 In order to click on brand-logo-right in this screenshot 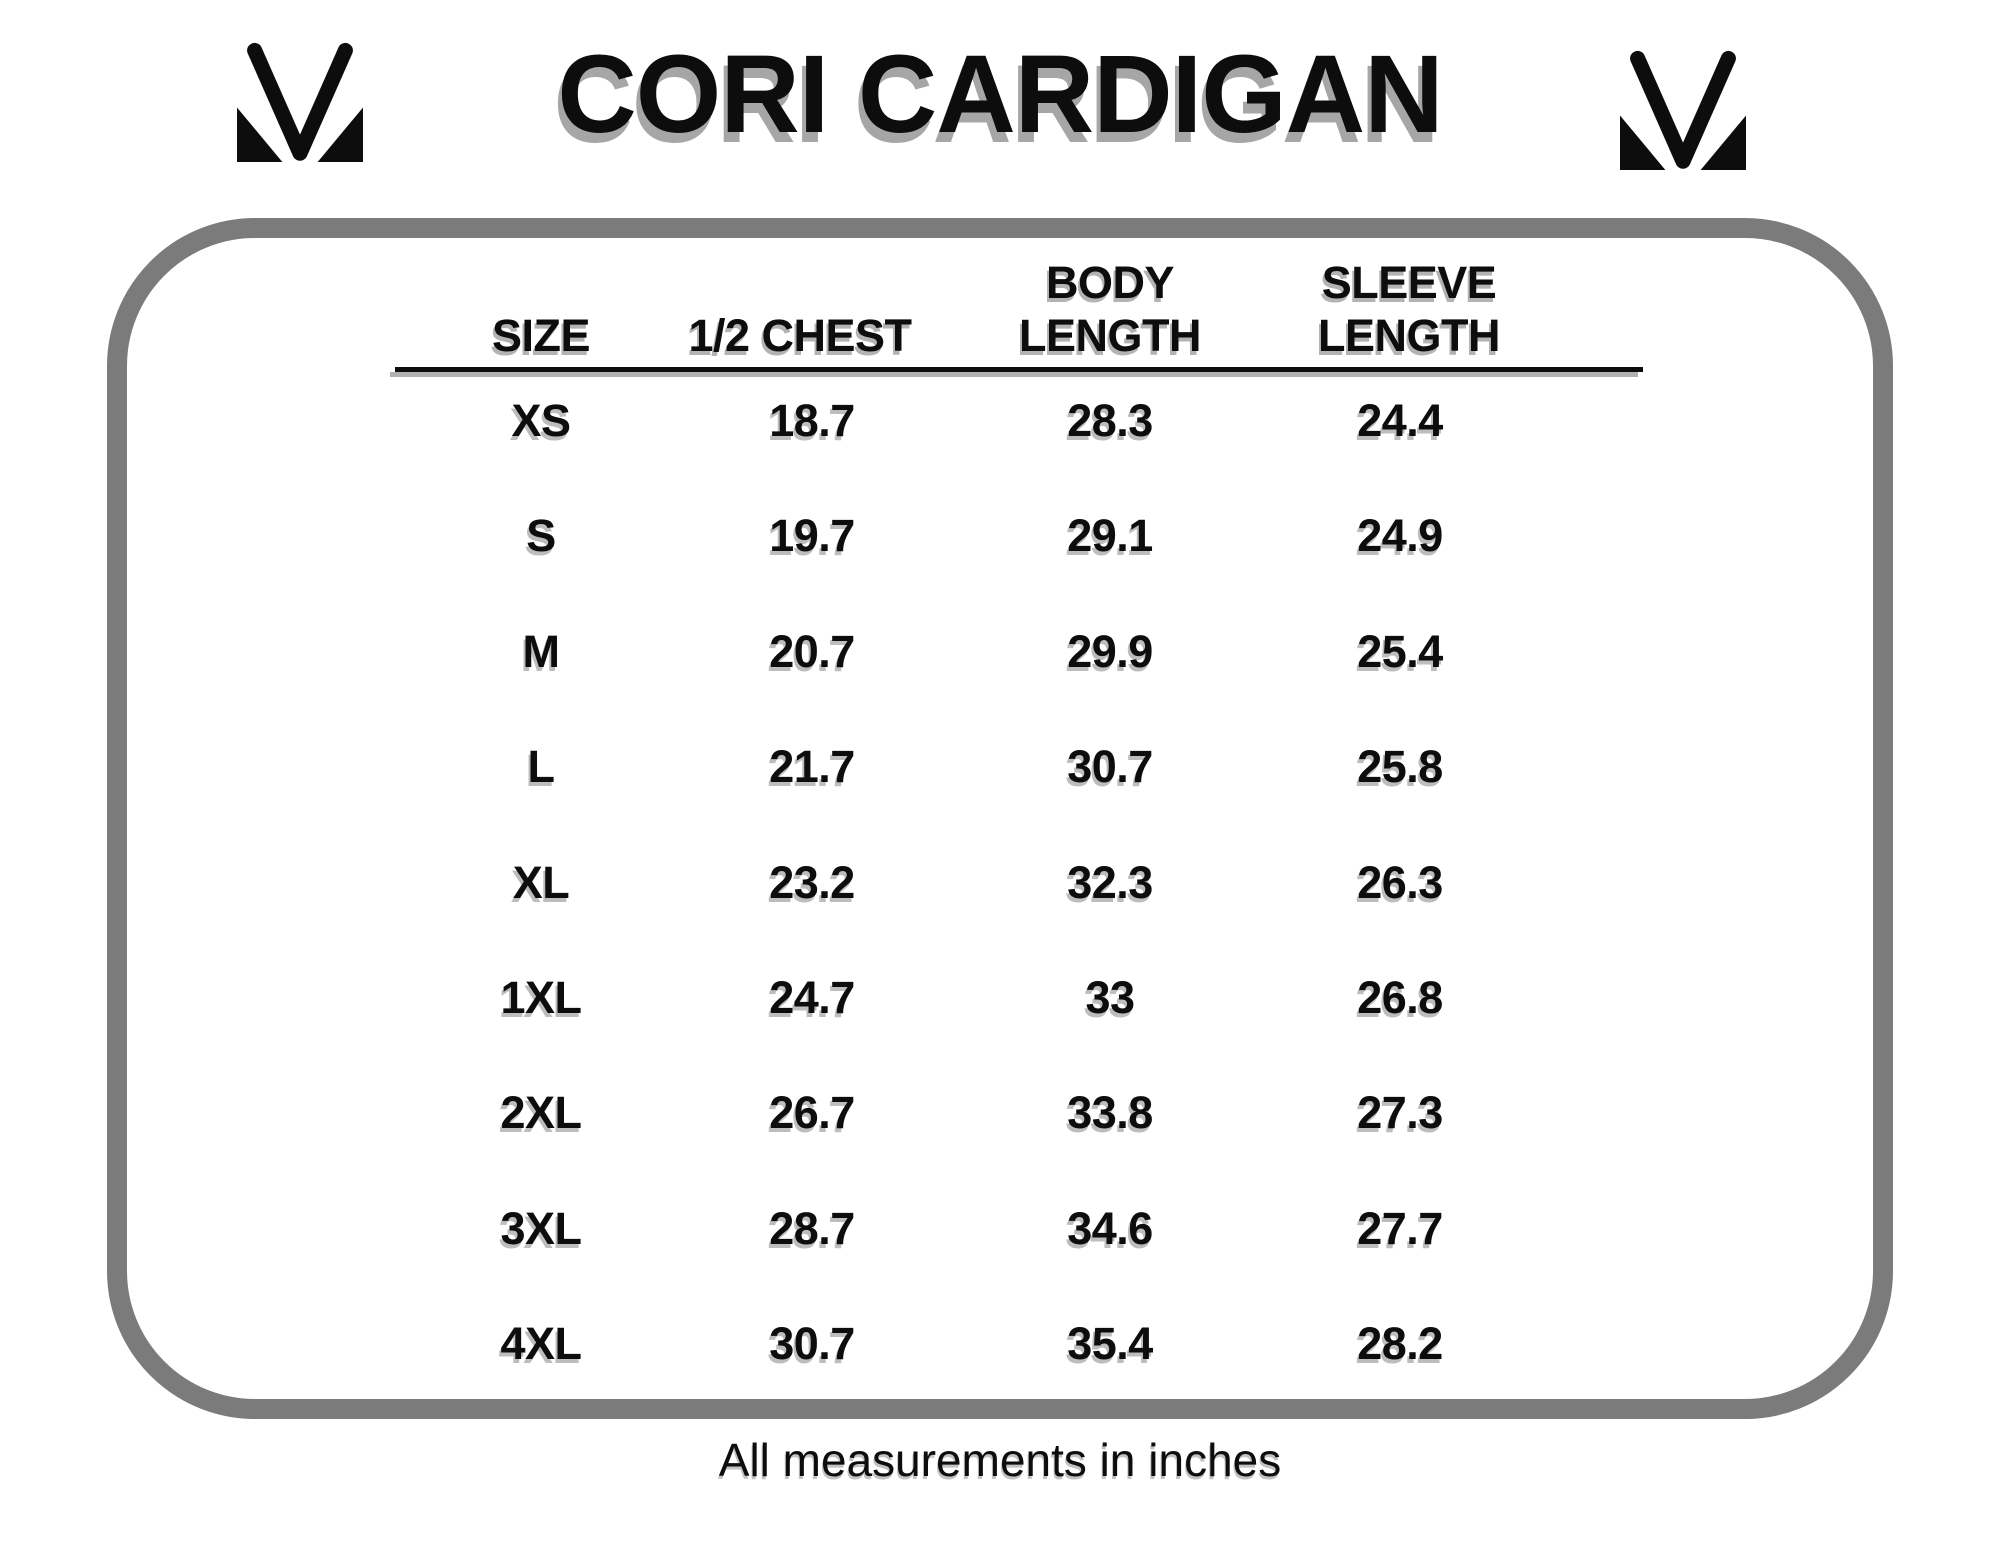, I will do `click(1683, 108)`.